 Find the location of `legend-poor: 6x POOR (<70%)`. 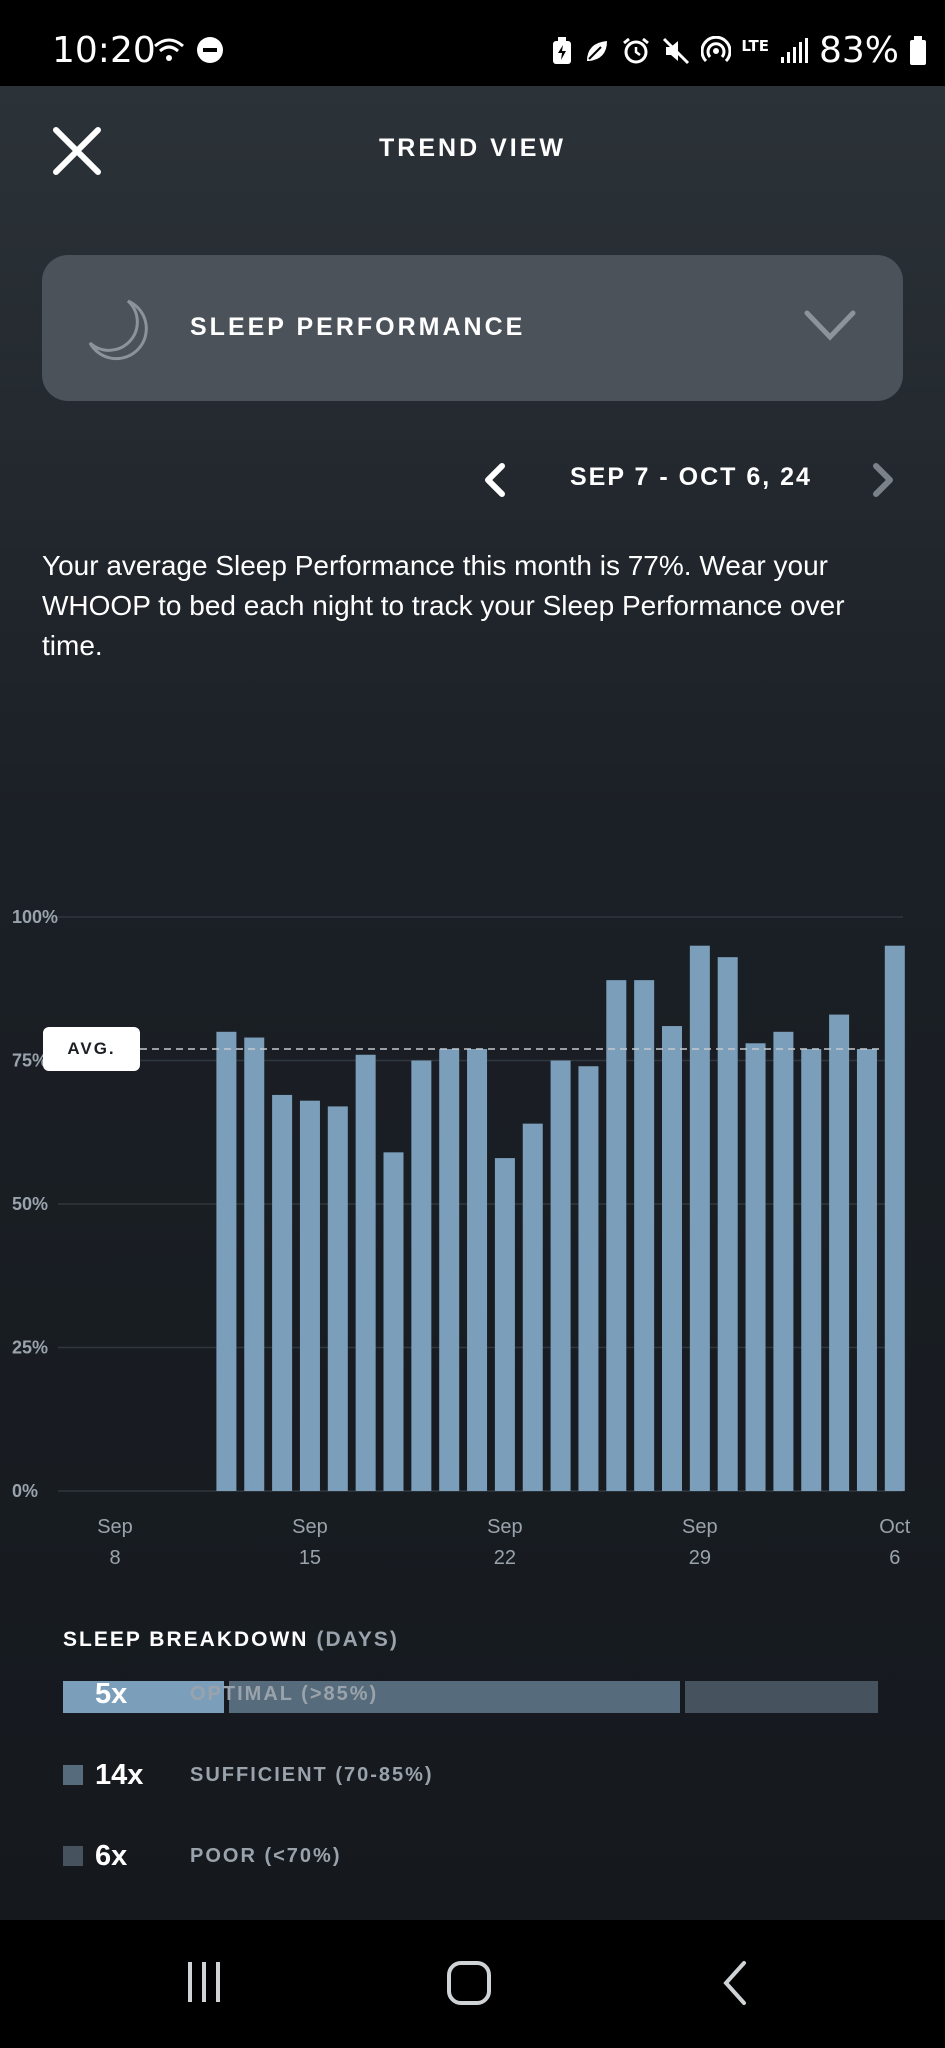

legend-poor: 6x POOR (<70%) is located at coordinates (202, 1856).